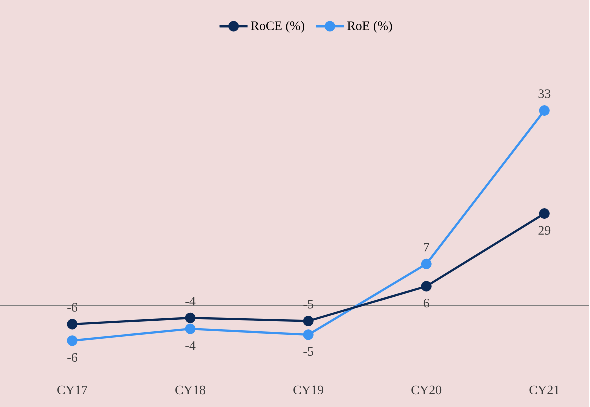  What do you see at coordinates (544, 94) in the screenshot?
I see `data-label: 33` at bounding box center [544, 94].